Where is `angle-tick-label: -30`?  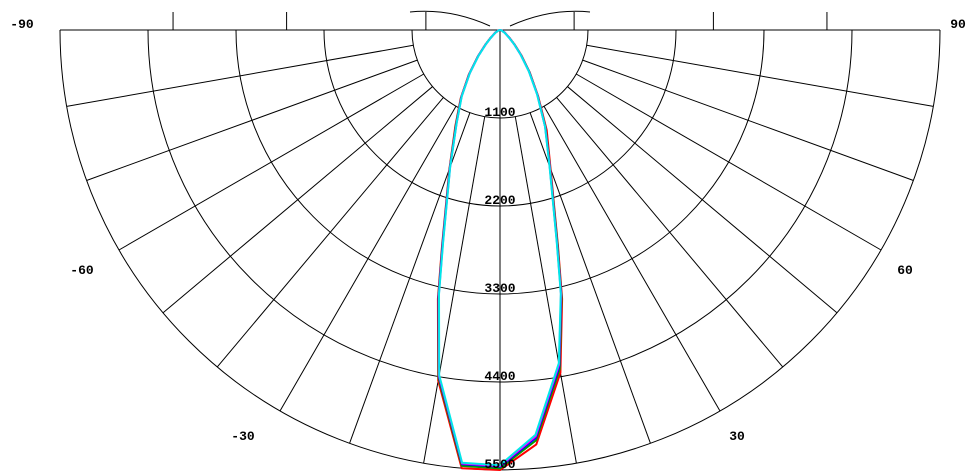 angle-tick-label: -30 is located at coordinates (243, 436).